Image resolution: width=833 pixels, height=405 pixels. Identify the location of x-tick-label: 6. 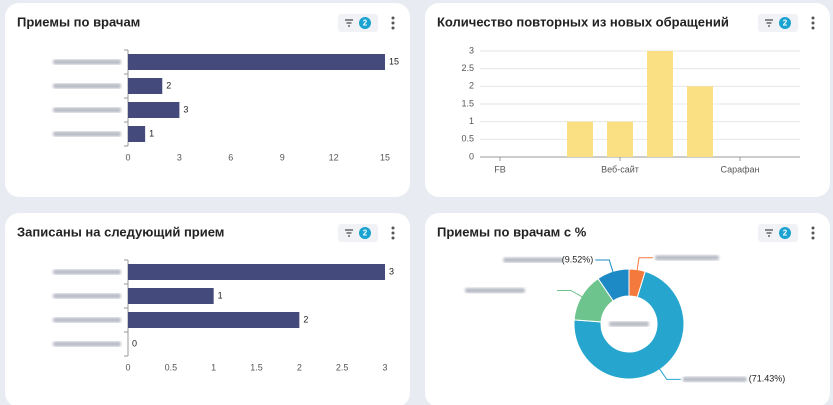
(230, 157).